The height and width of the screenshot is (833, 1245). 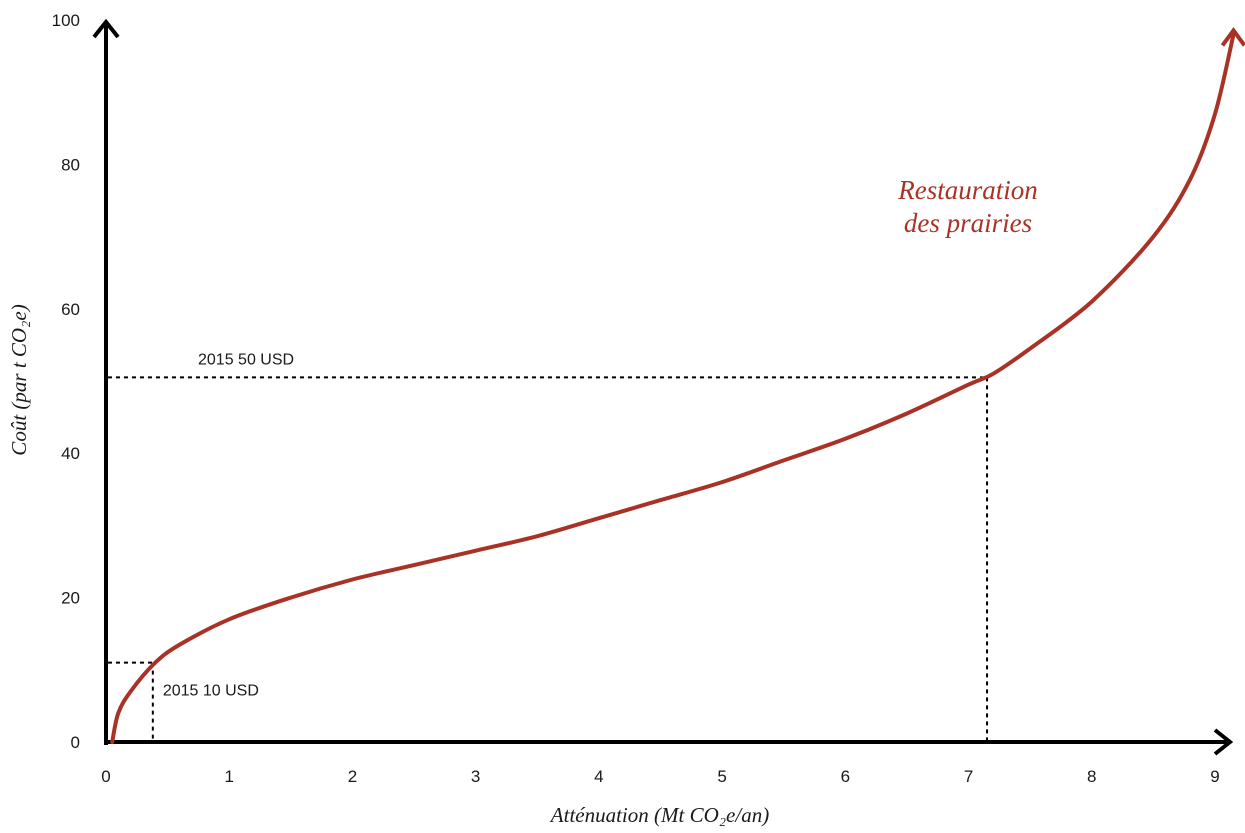 I want to click on series-arrow, so click(x=1232, y=37).